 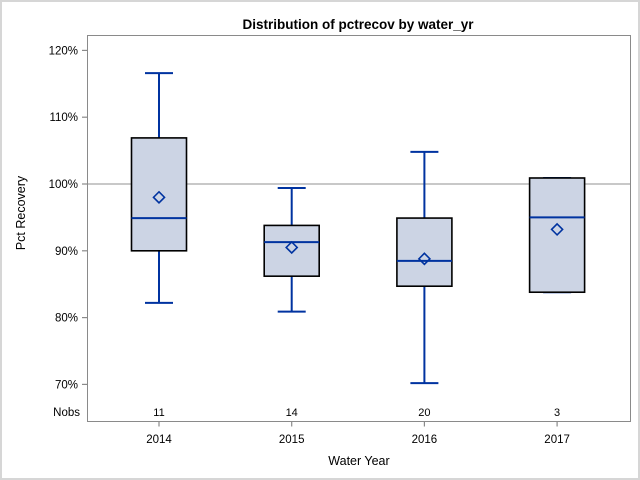 What do you see at coordinates (159, 440) in the screenshot?
I see `x-tick-label: 2014` at bounding box center [159, 440].